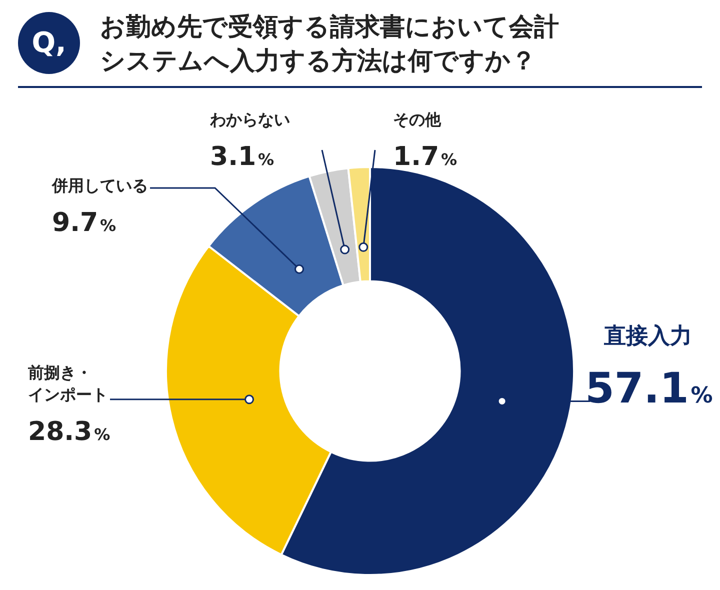  I want to click on slice-label: 直接入力, so click(647, 336).